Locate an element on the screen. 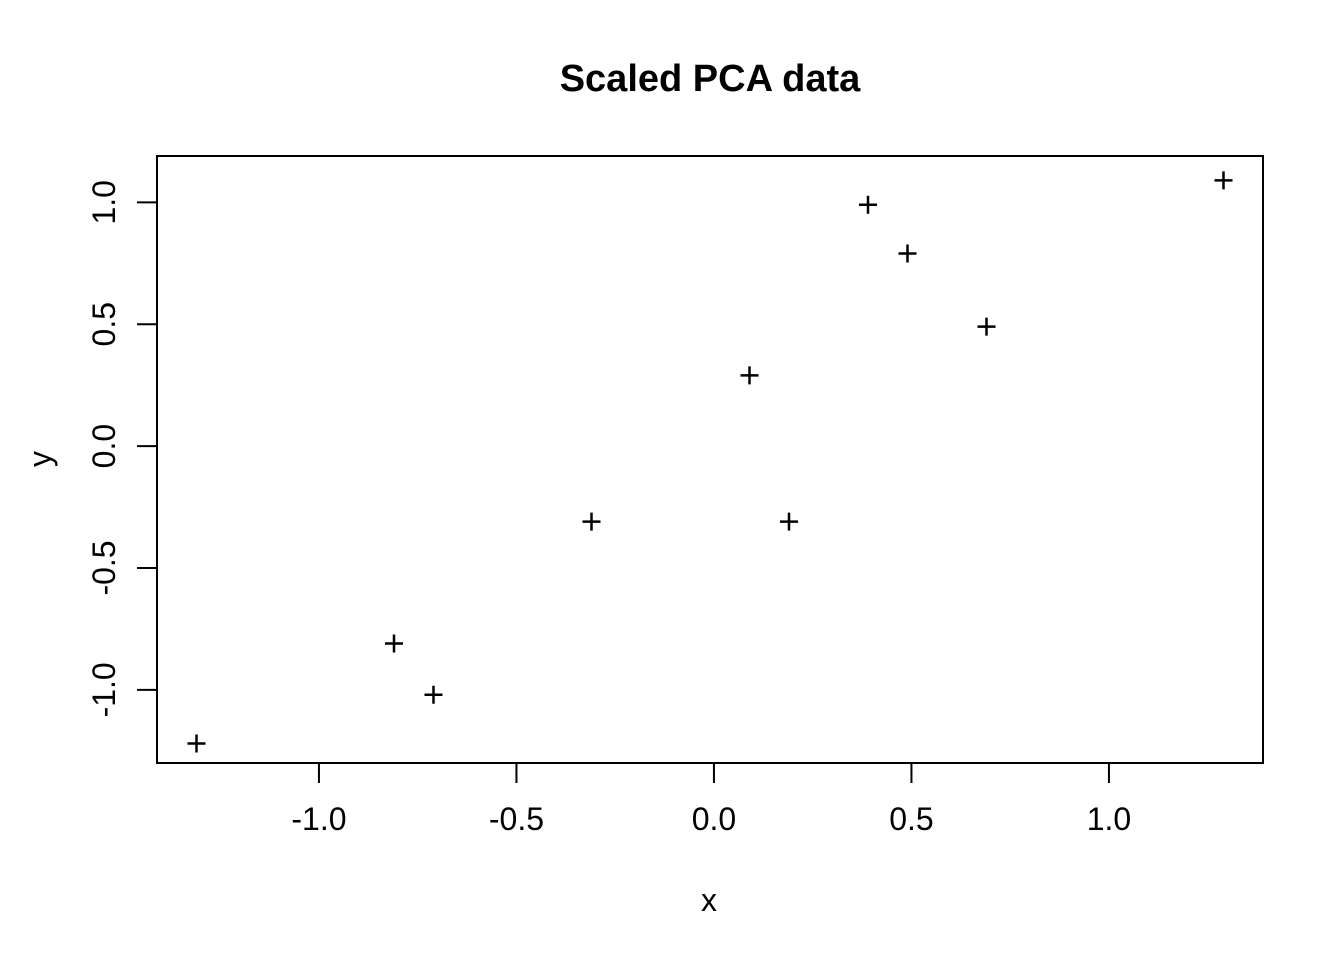 The width and height of the screenshot is (1344, 960). y-tick-label: 0.5 is located at coordinates (104, 324).